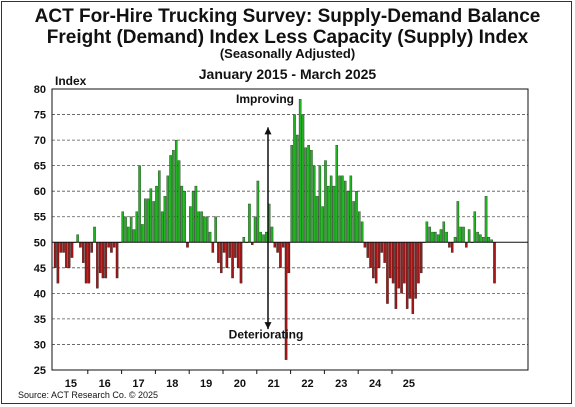 Image resolution: width=575 pixels, height=407 pixels. I want to click on x-tick-label: 24, so click(375, 384).